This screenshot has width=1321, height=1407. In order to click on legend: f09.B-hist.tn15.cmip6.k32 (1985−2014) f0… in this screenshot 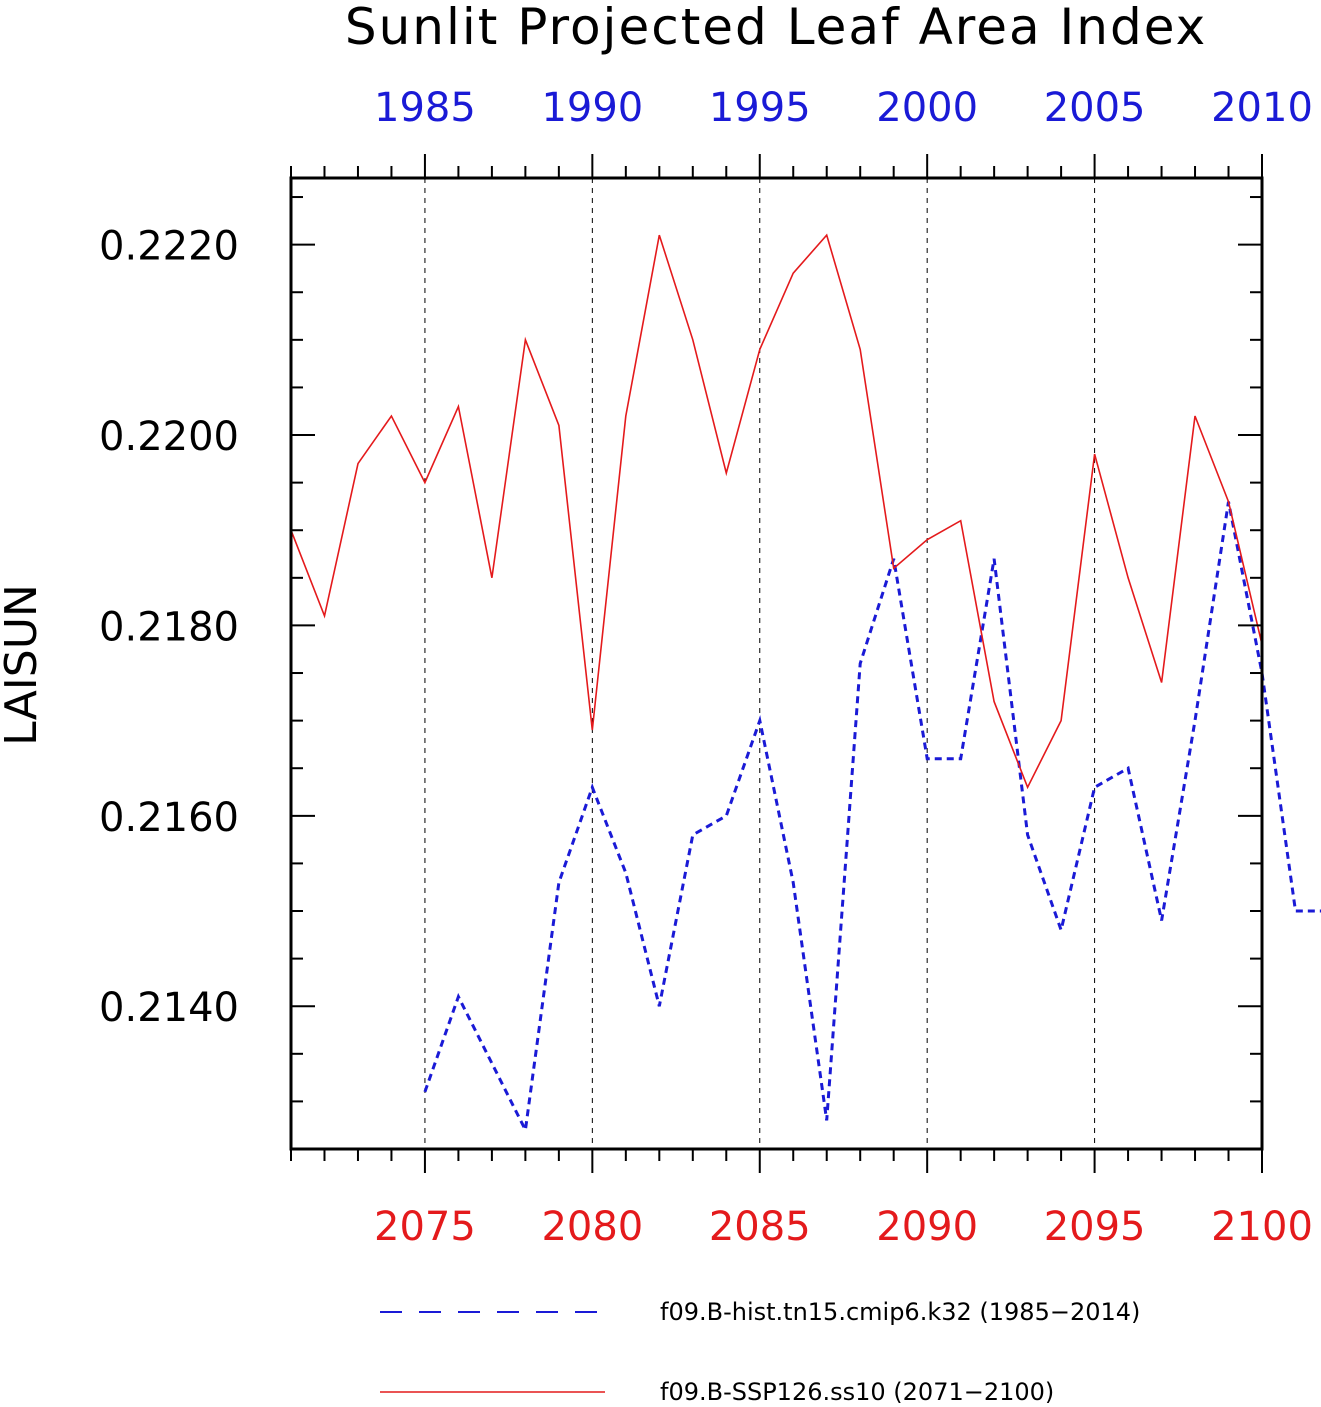, I will do `click(760, 1352)`.